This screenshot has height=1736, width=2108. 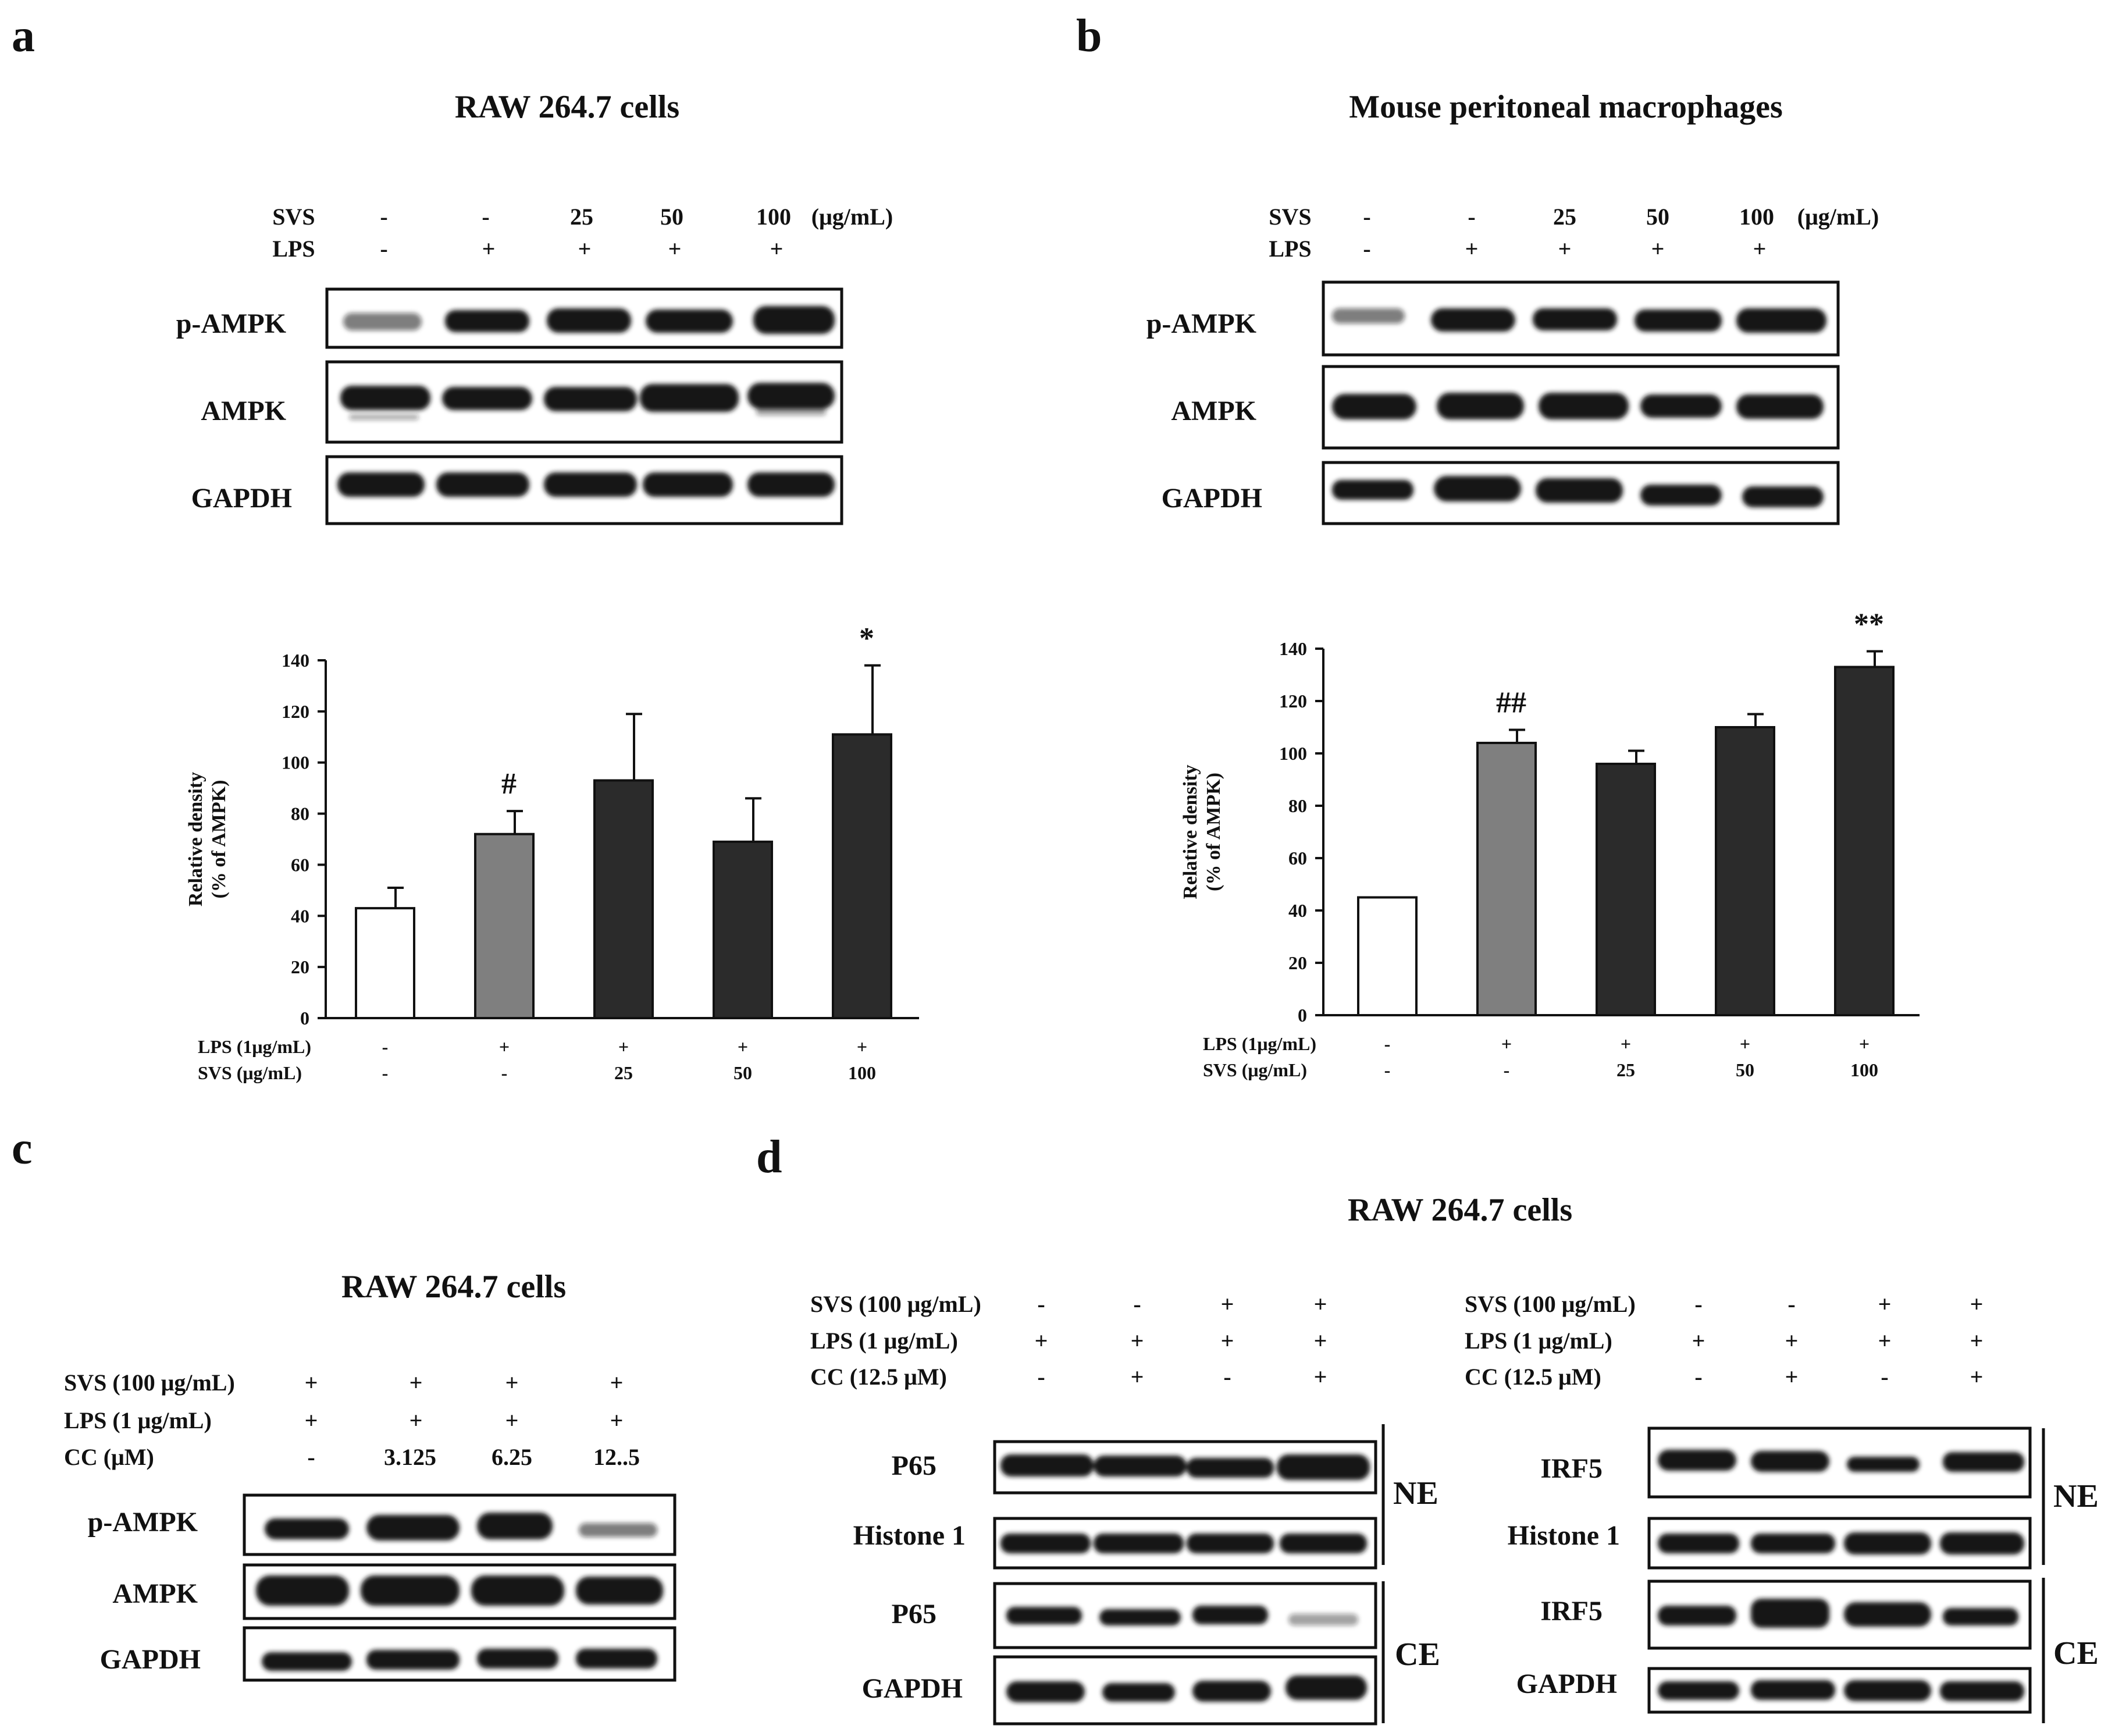 What do you see at coordinates (1146, 1575) in the screenshot?
I see `panel-d-left-blots: P65 Histone 1 P65 GAPDH` at bounding box center [1146, 1575].